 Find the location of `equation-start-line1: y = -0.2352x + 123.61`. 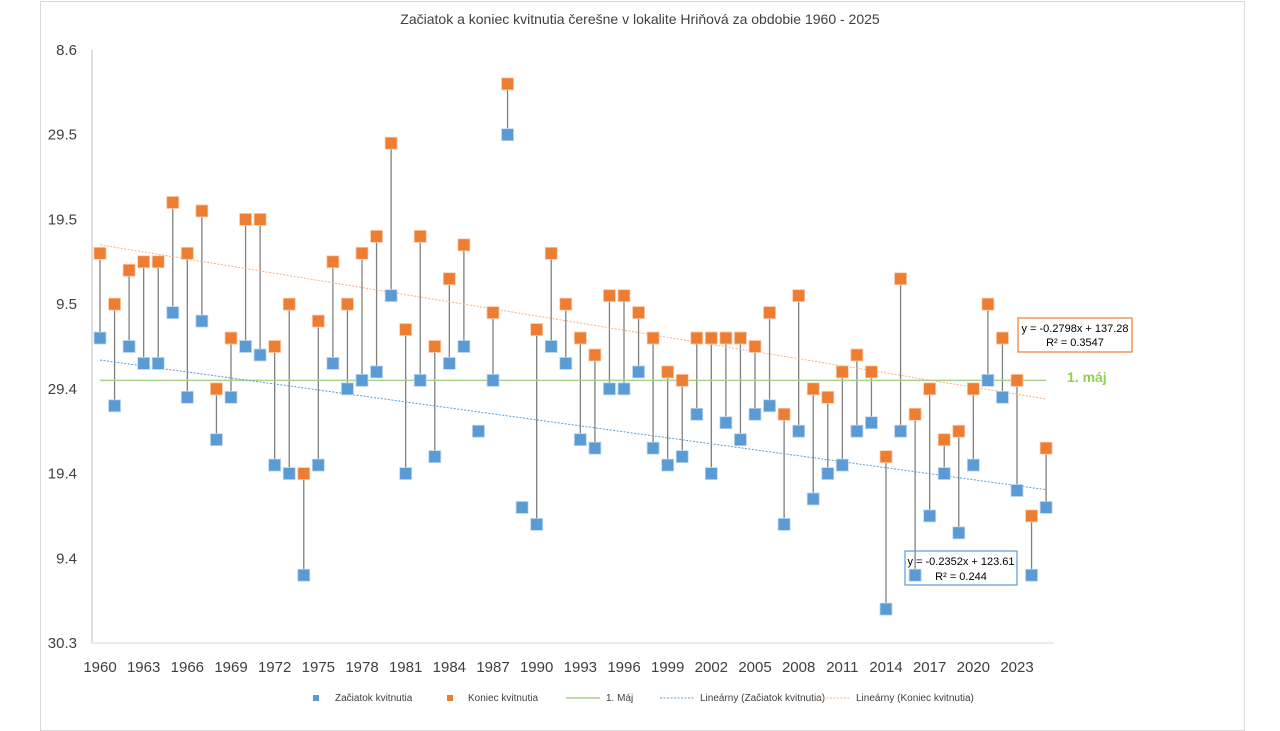

equation-start-line1: y = -0.2352x + 123.61 is located at coordinates (960, 562).